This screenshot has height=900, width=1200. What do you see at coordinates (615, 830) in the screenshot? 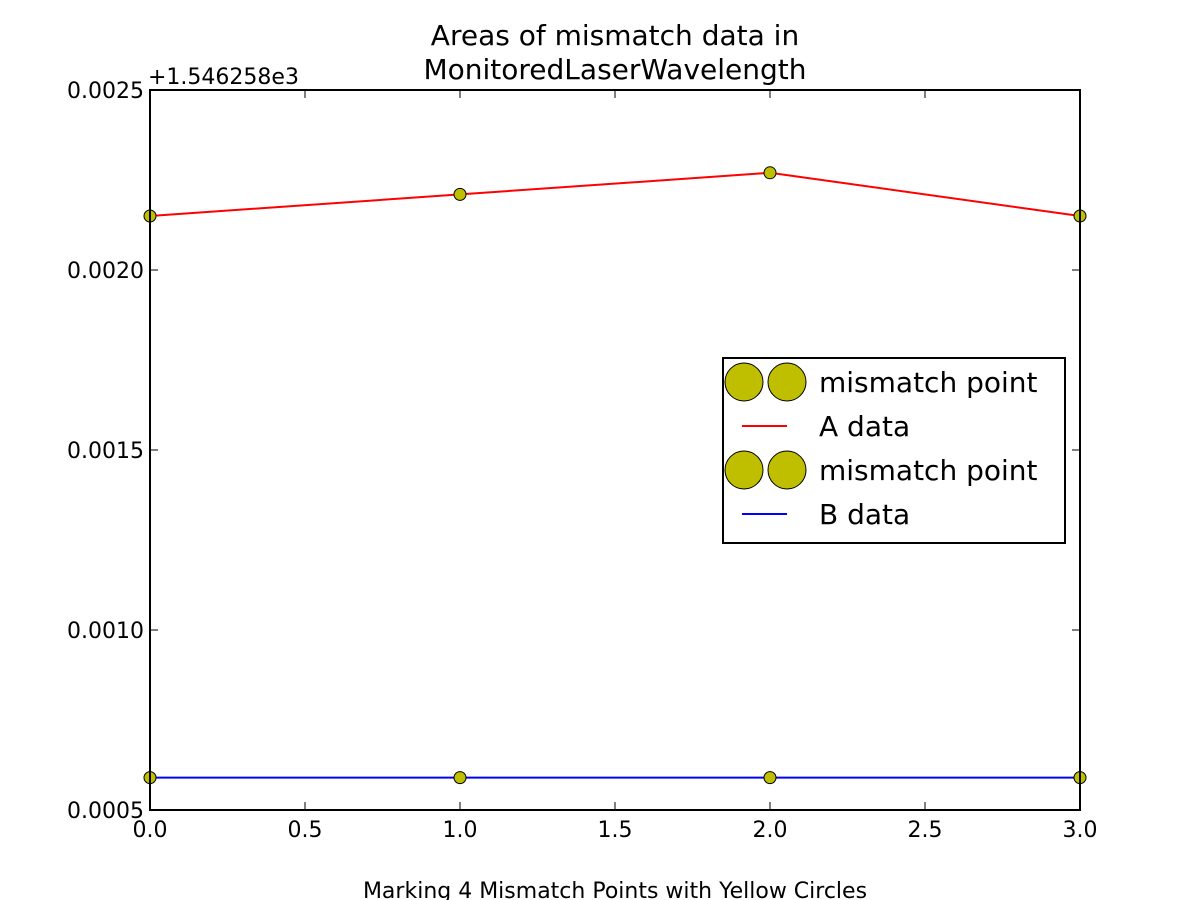
I see `x-tick-label: 1.5` at bounding box center [615, 830].